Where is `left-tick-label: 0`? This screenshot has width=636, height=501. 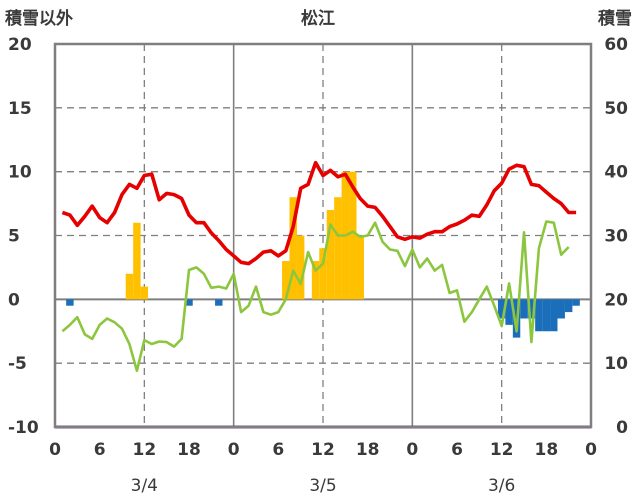 left-tick-label: 0 is located at coordinates (14, 300).